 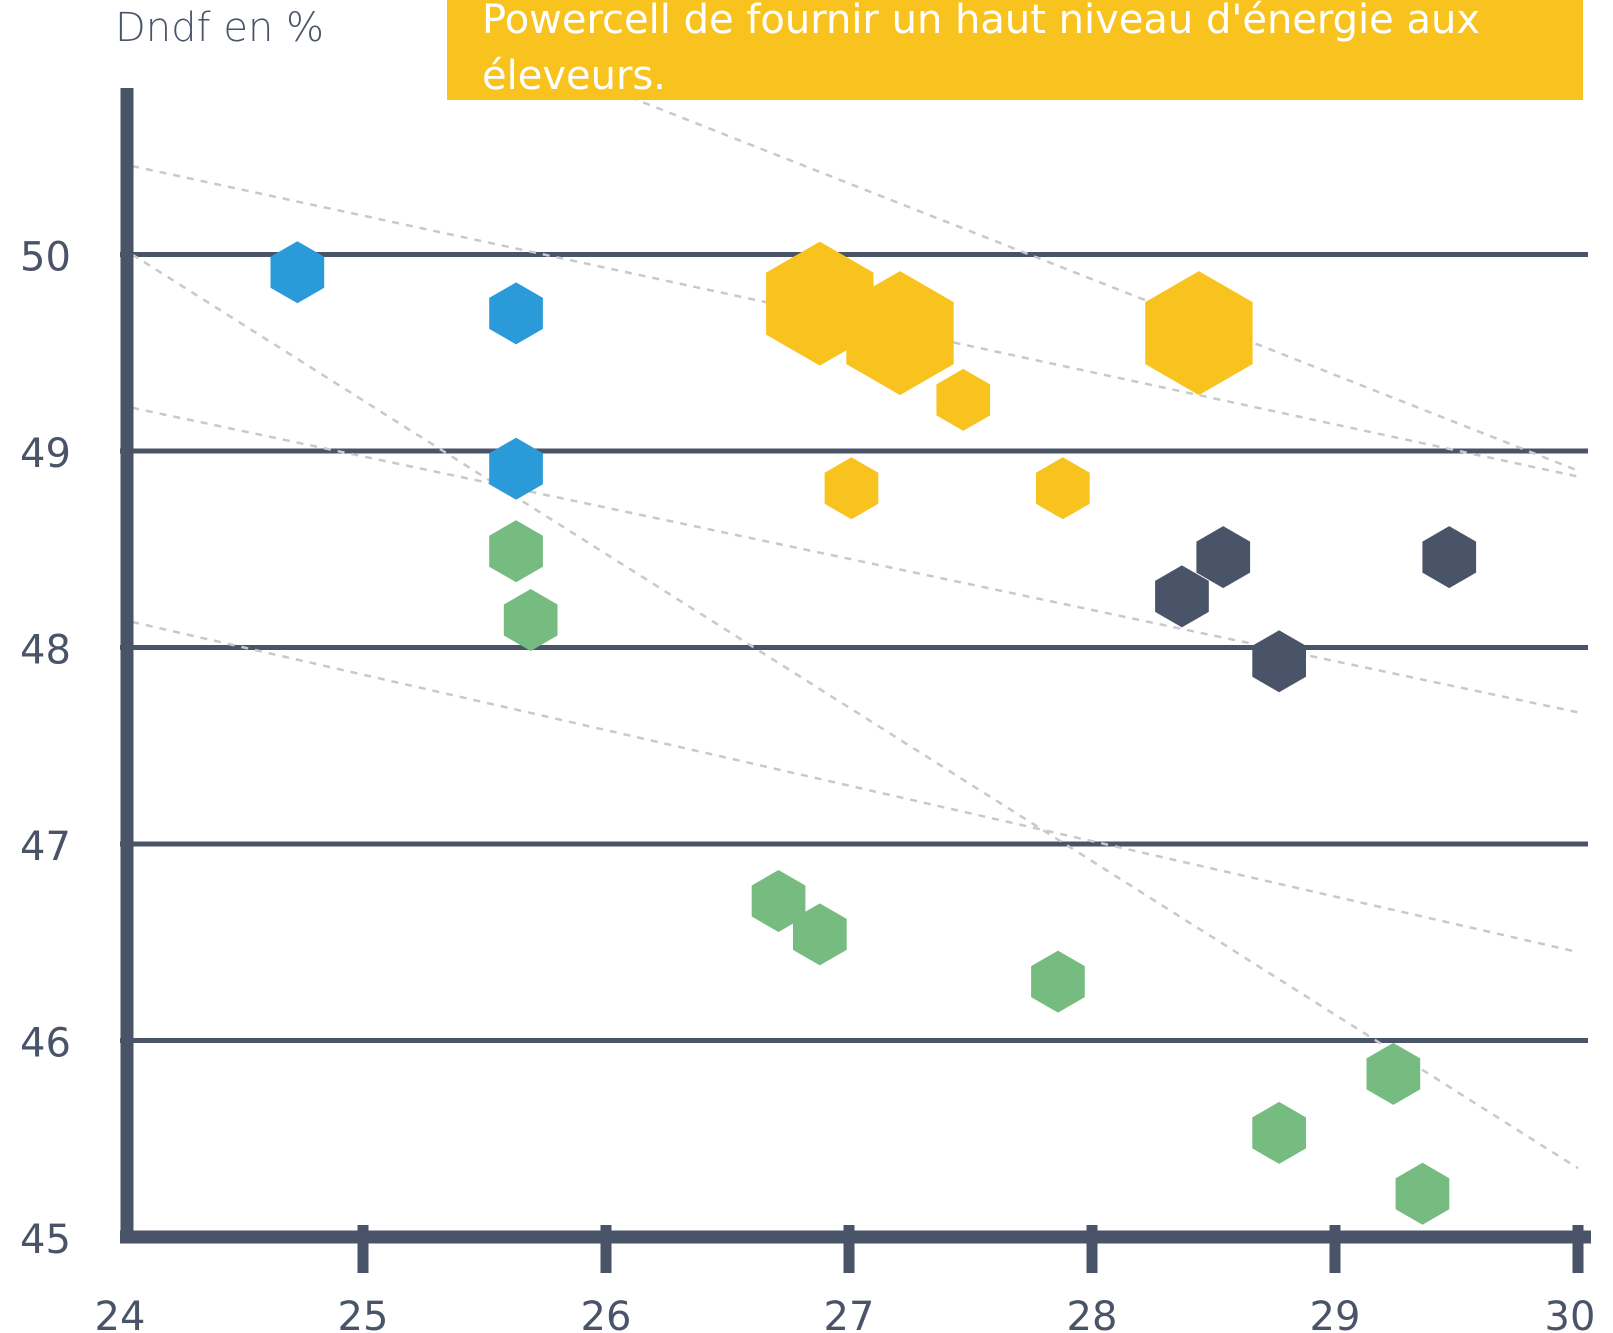 I want to click on x-tick-label-25: 25, so click(x=363, y=1313).